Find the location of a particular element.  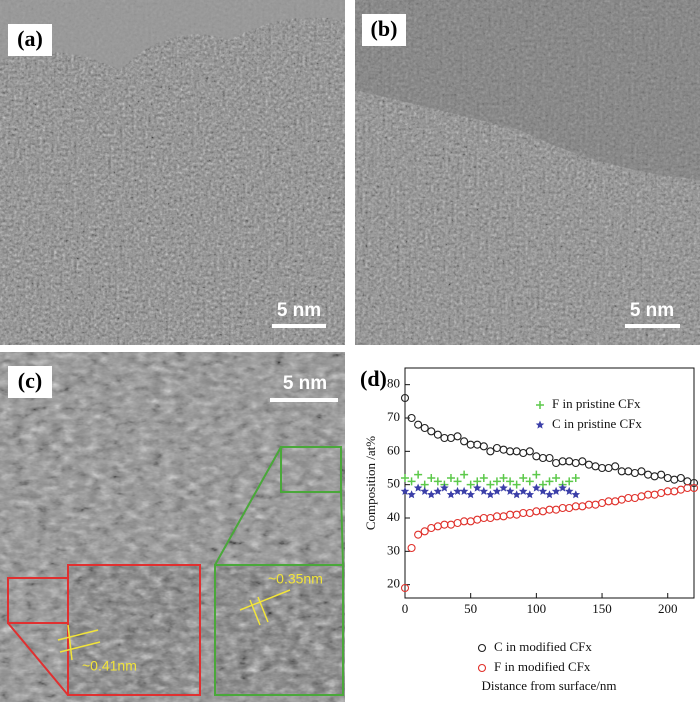

panel-label: (c) is located at coordinates (30, 380).